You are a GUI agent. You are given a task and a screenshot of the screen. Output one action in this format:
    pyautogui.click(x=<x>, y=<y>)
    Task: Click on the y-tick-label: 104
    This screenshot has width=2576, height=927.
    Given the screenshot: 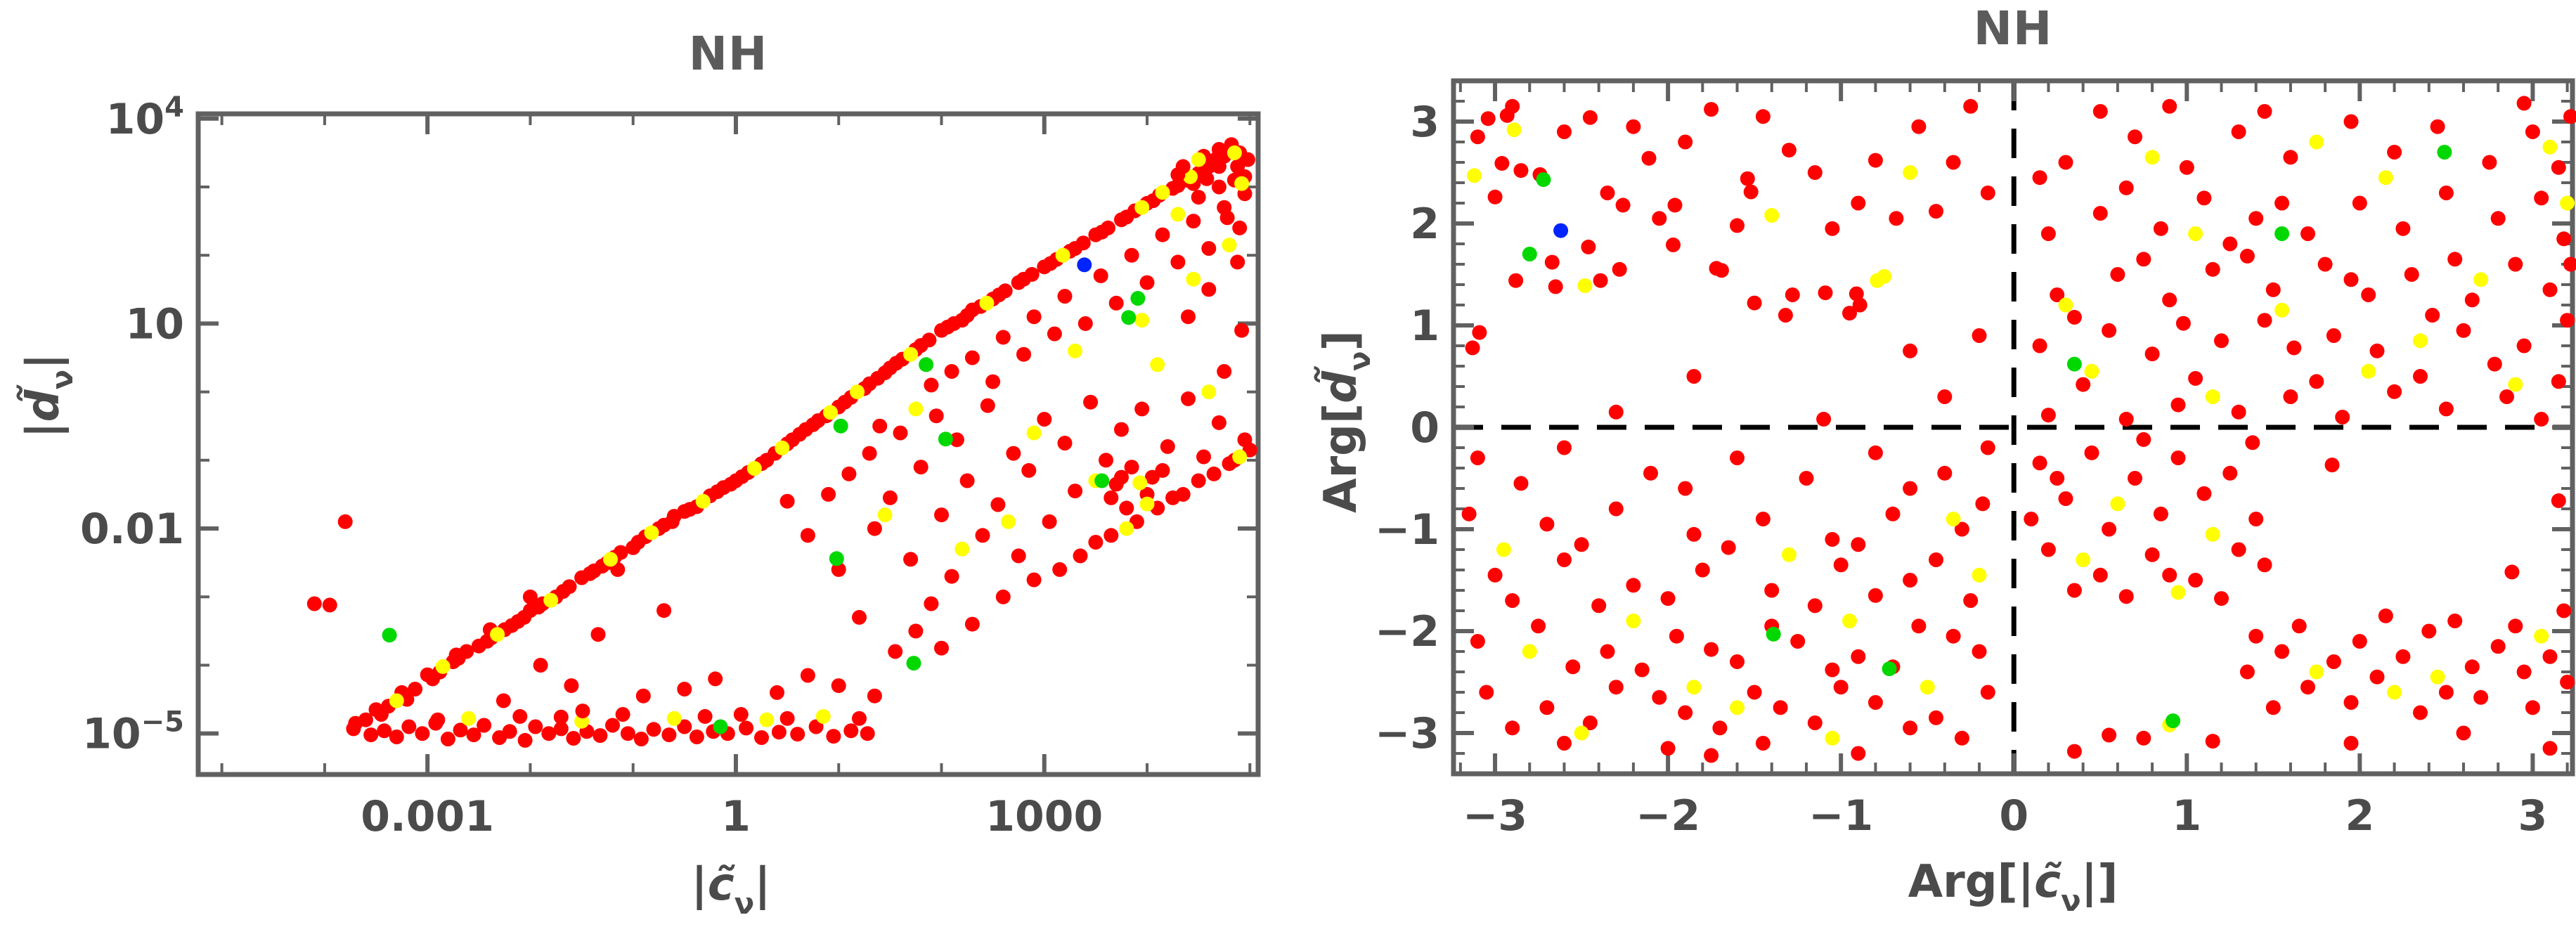 What is the action you would take?
    pyautogui.click(x=145, y=117)
    